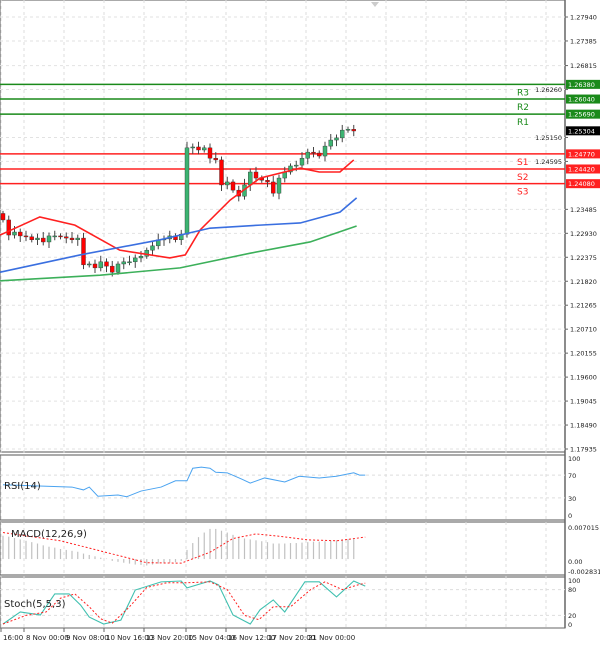 This screenshot has height=646, width=600. I want to click on level-price-value: 1.24420, so click(581, 169).